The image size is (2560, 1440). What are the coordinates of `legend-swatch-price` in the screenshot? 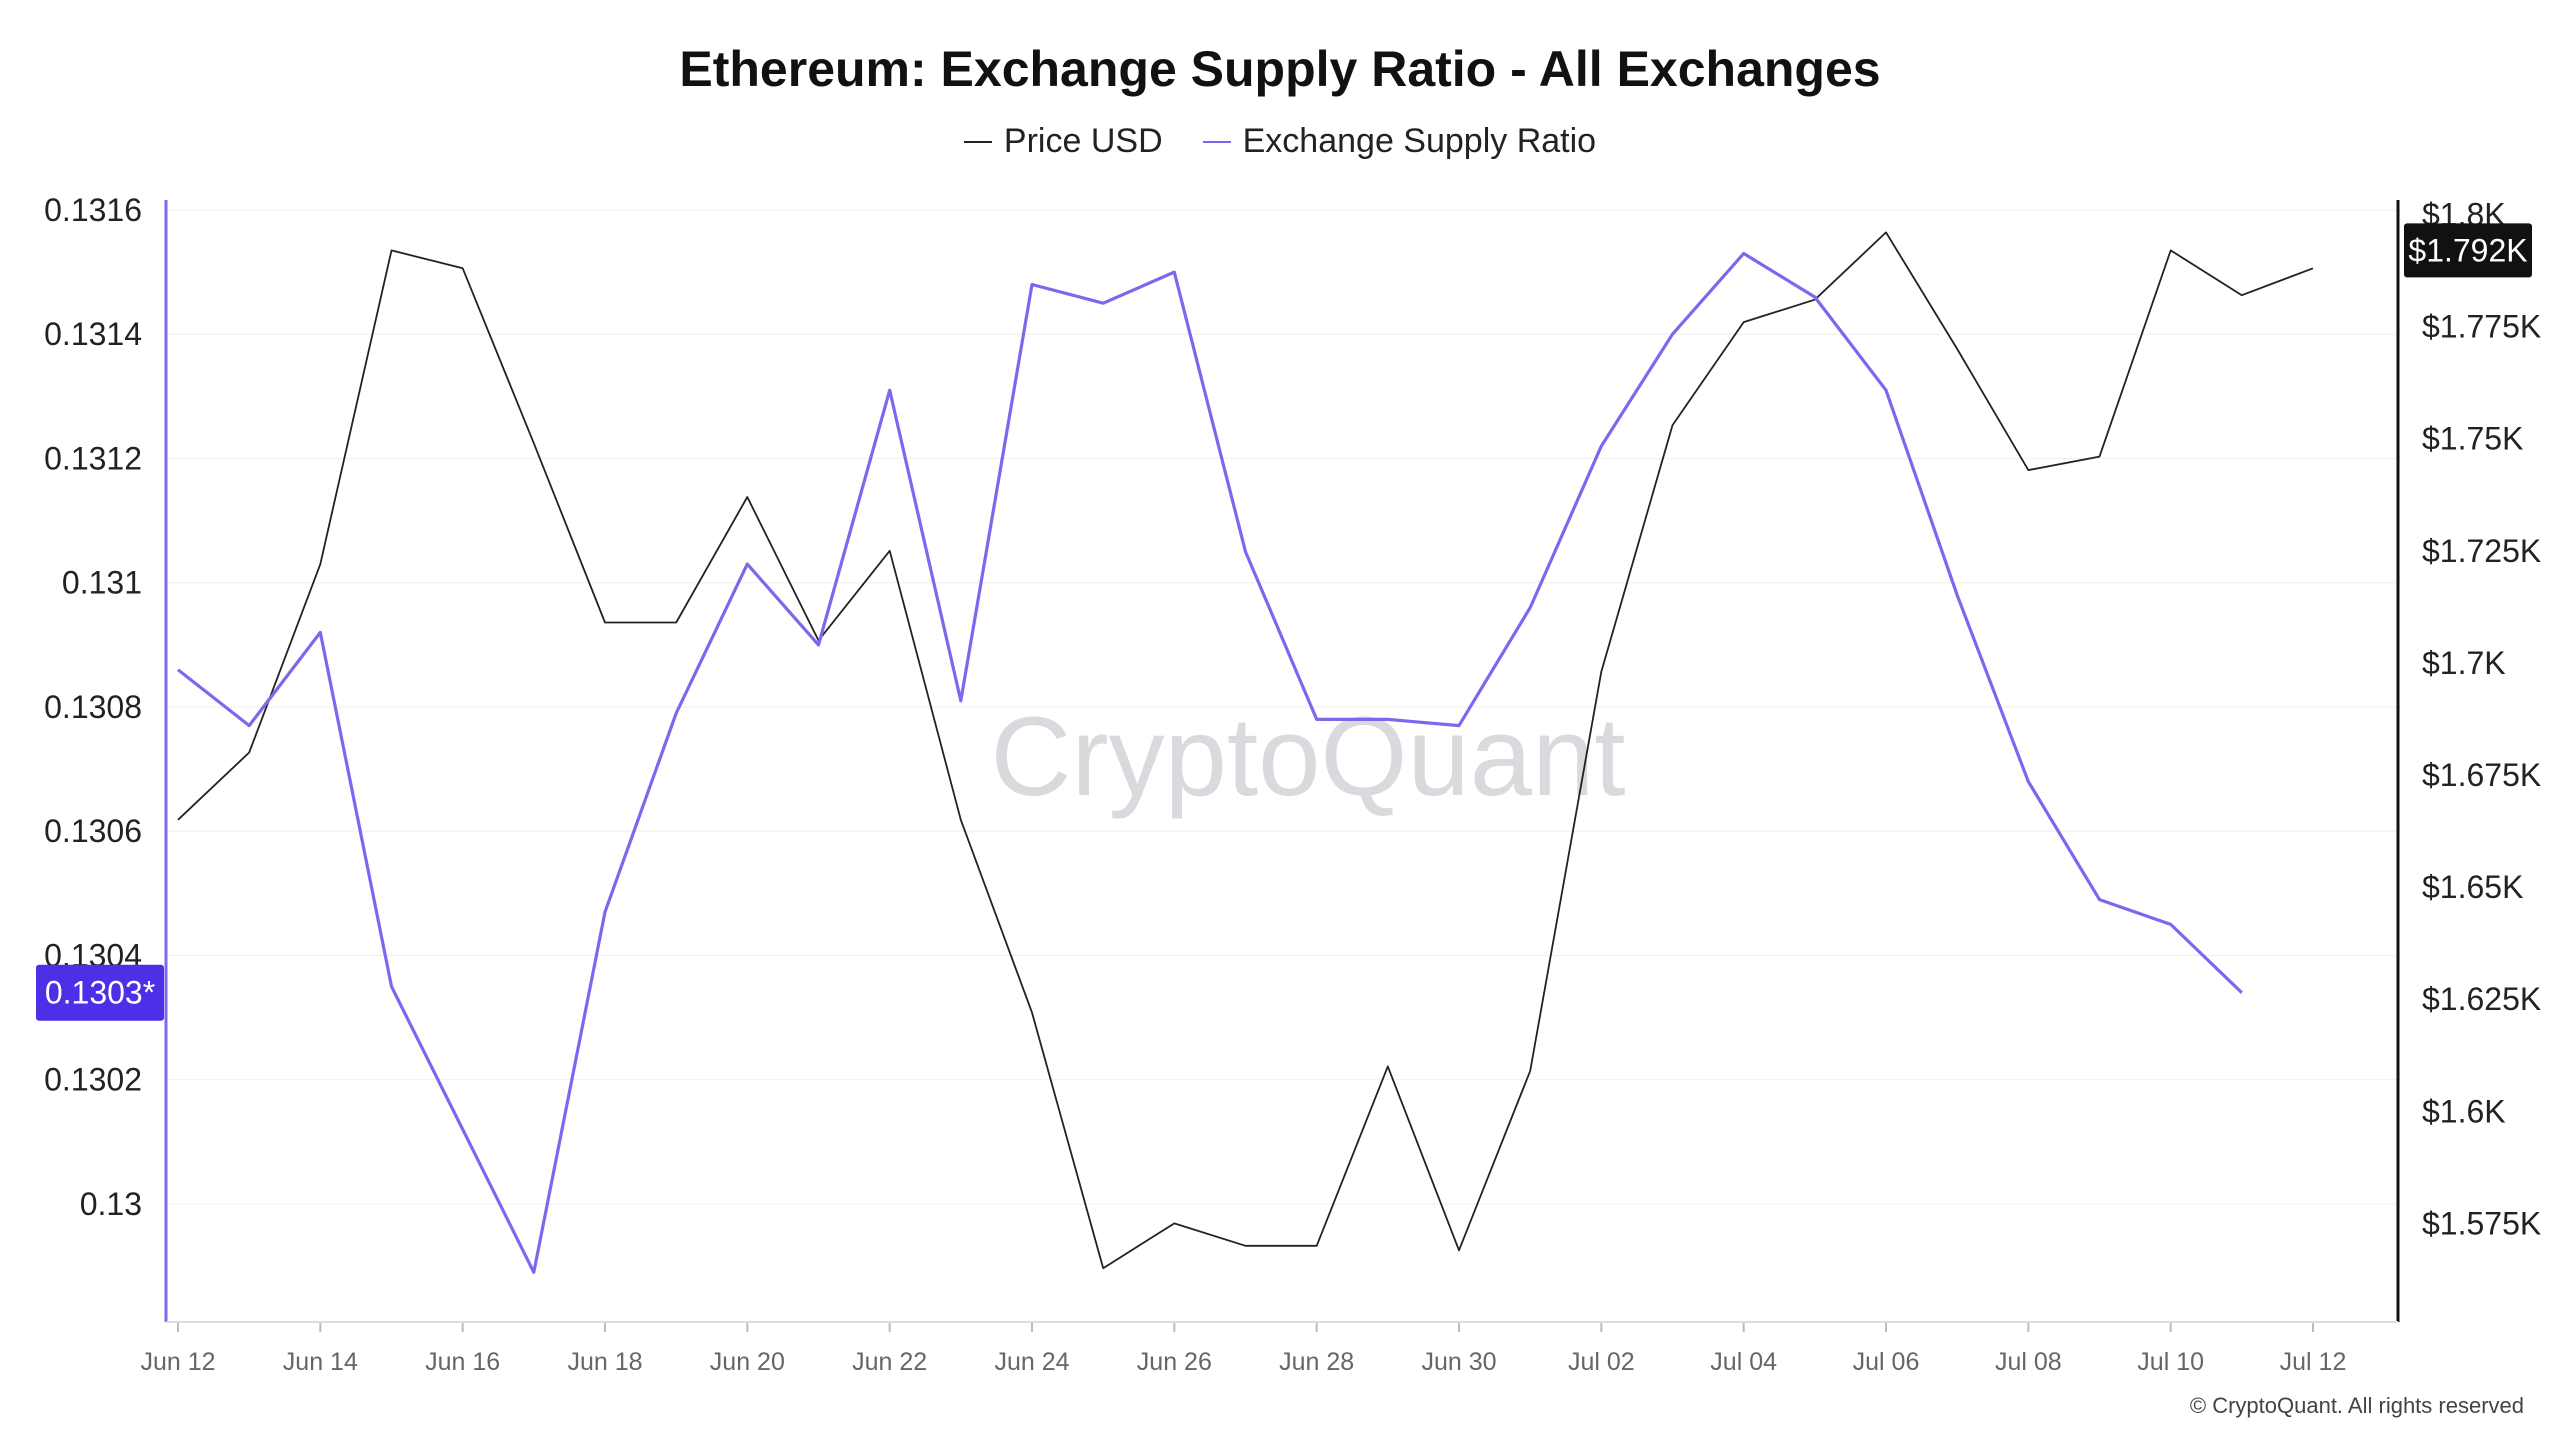 It's located at (977, 141).